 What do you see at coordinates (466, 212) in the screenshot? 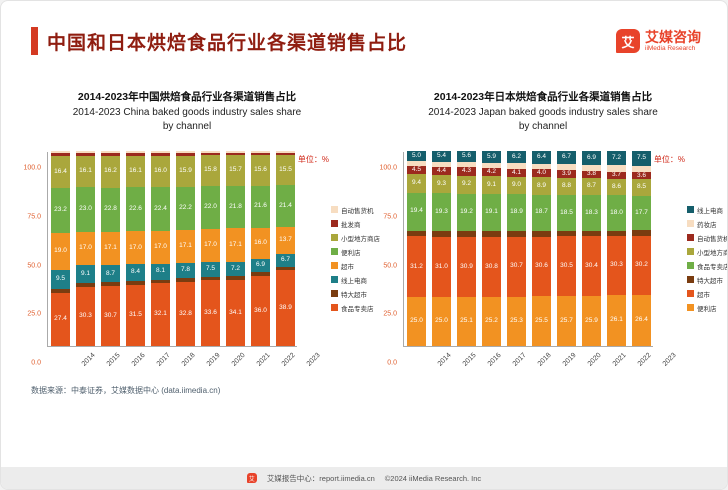
I see `segment-食品专卖店: 19.2` at bounding box center [466, 212].